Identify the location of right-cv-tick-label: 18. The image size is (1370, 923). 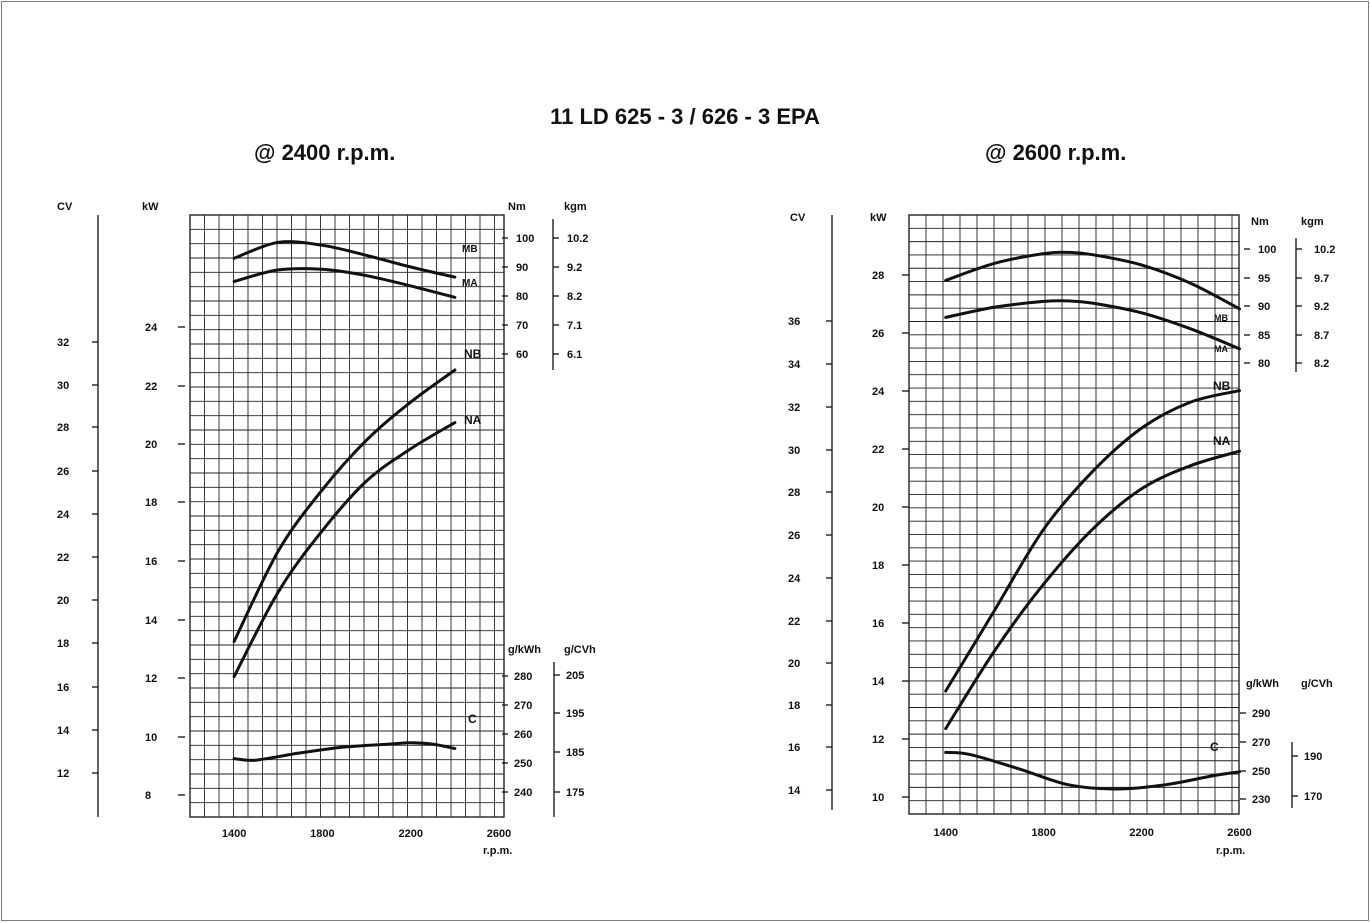
(794, 706).